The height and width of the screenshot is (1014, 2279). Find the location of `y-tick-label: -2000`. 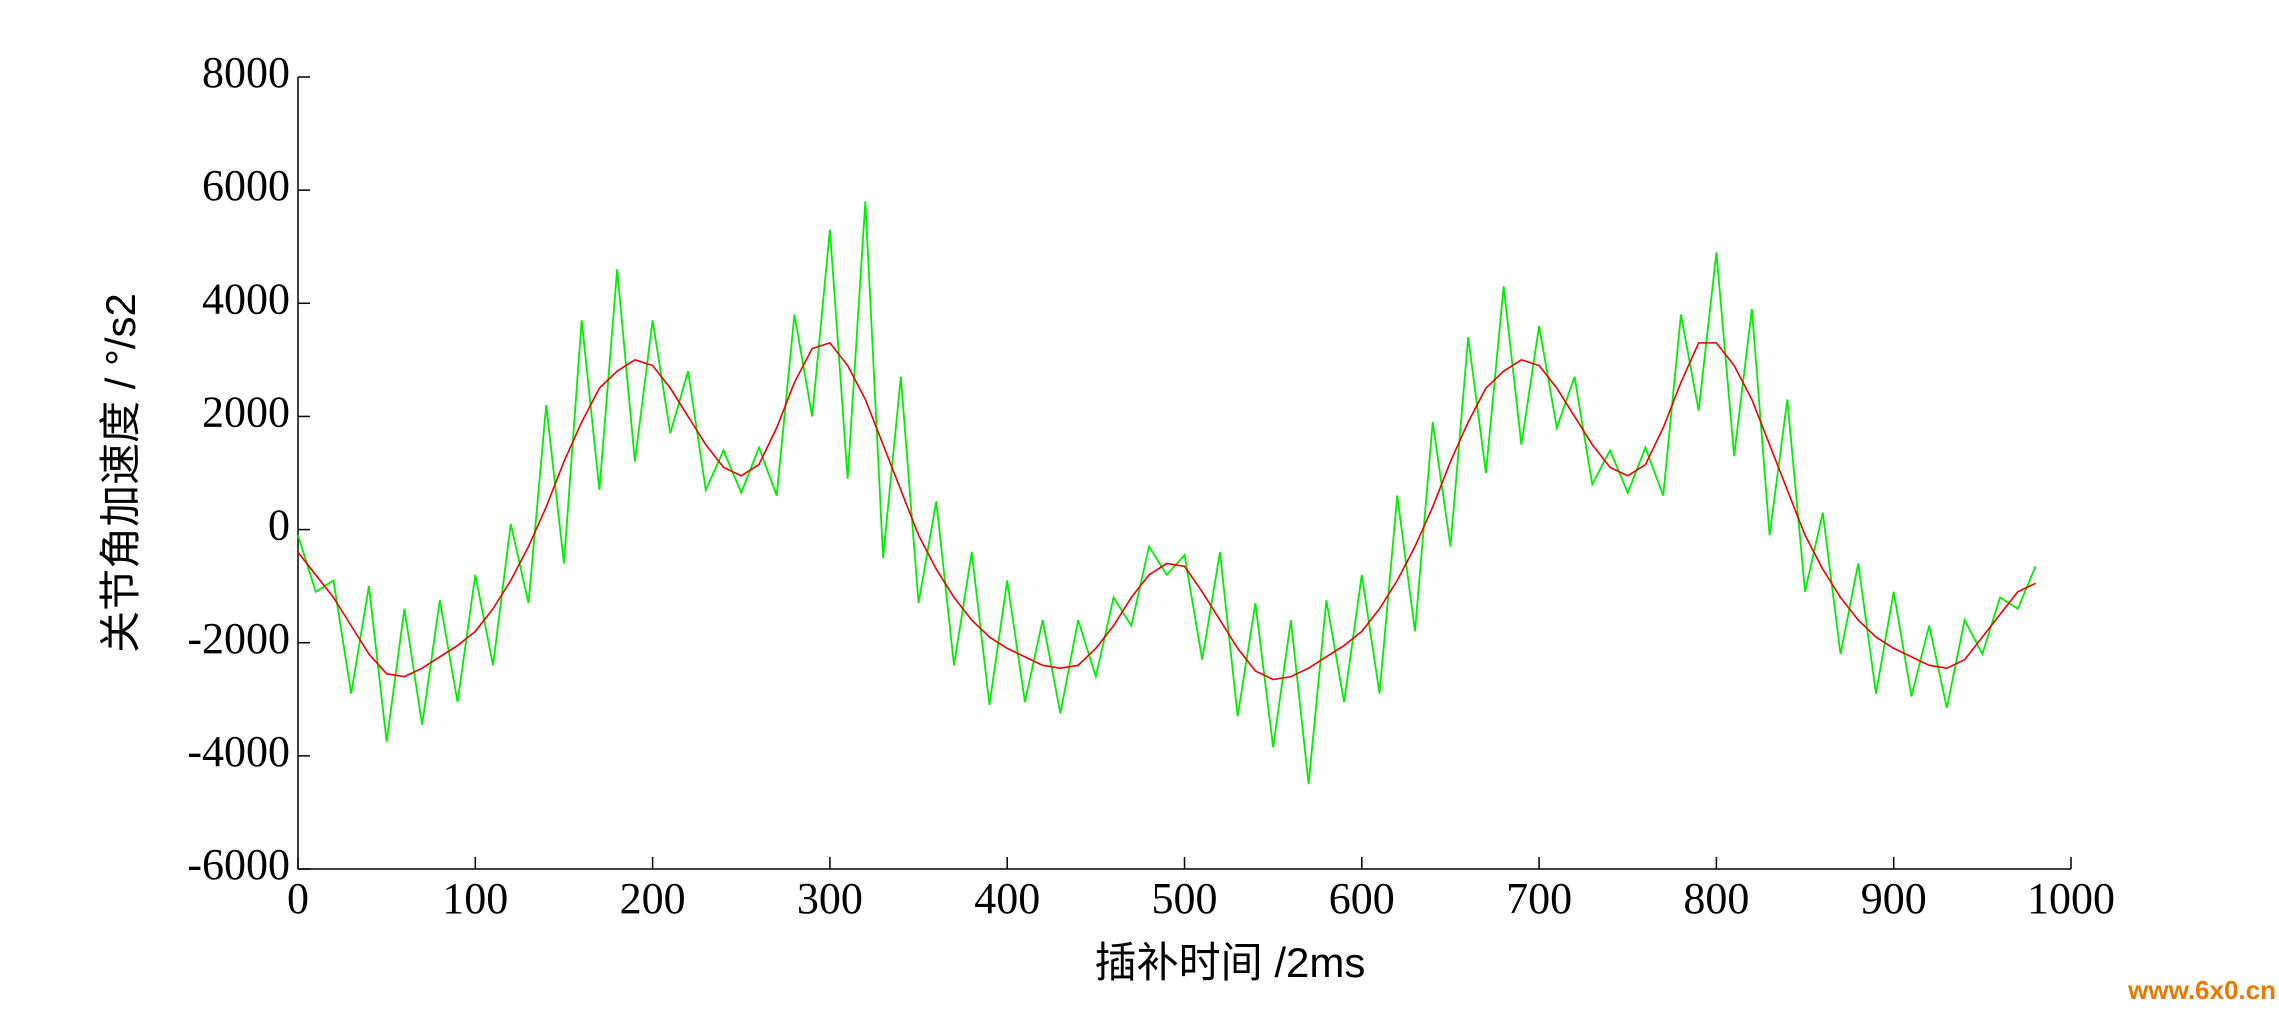

y-tick-label: -2000 is located at coordinates (238, 638).